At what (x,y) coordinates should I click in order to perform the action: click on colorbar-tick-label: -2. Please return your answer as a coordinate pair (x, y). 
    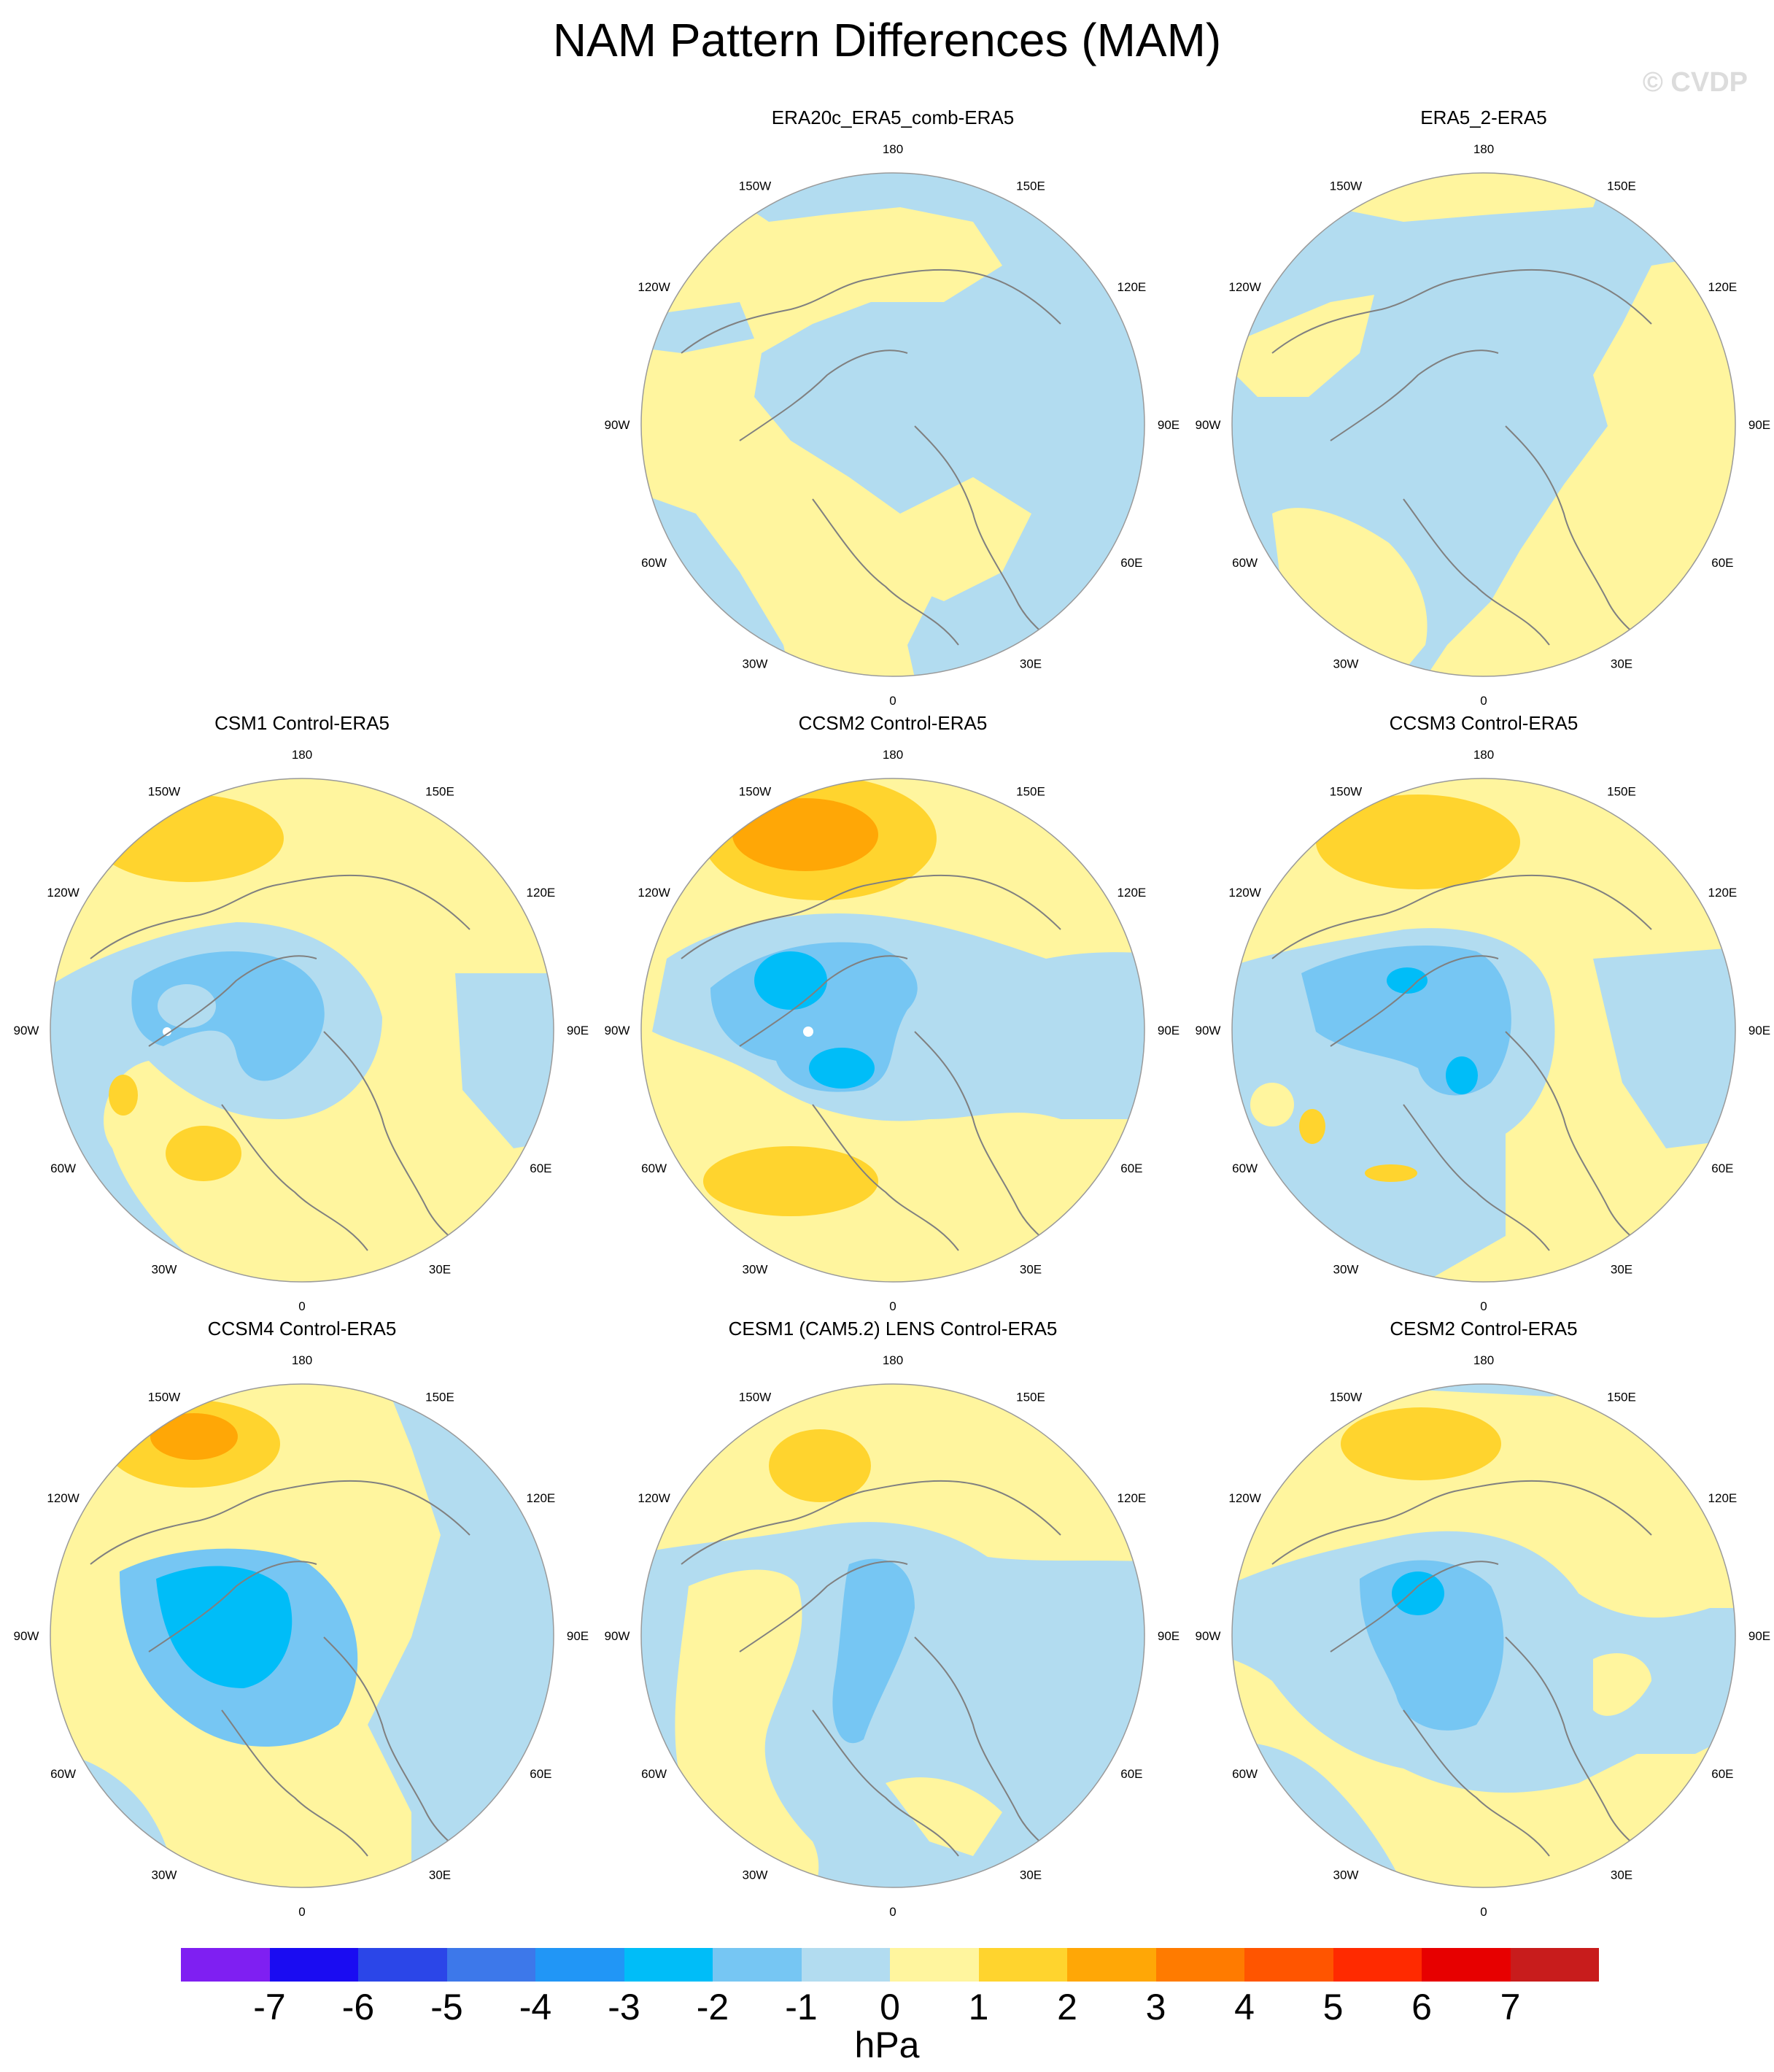
    Looking at the image, I should click on (712, 2007).